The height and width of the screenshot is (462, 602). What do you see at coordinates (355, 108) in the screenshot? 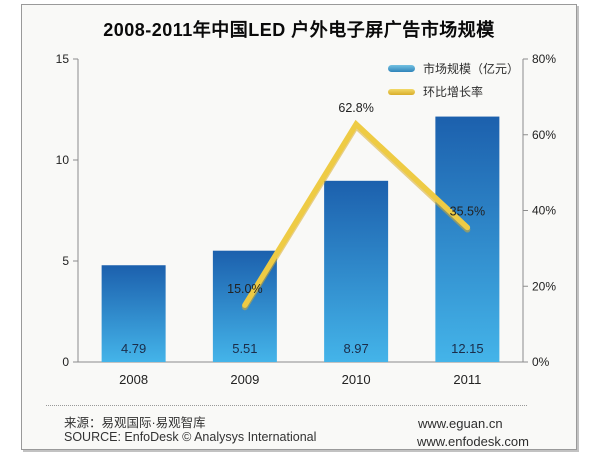
I see `growth-value-label: 62.8%` at bounding box center [355, 108].